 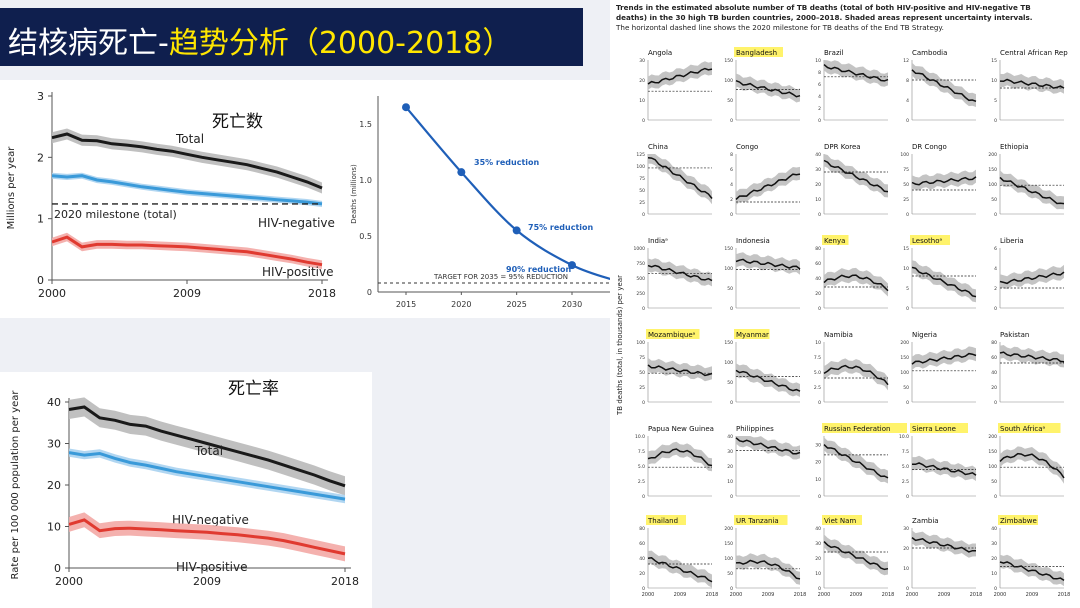 What do you see at coordinates (516, 304) in the screenshot?
I see `x-tick-label: 2025` at bounding box center [516, 304].